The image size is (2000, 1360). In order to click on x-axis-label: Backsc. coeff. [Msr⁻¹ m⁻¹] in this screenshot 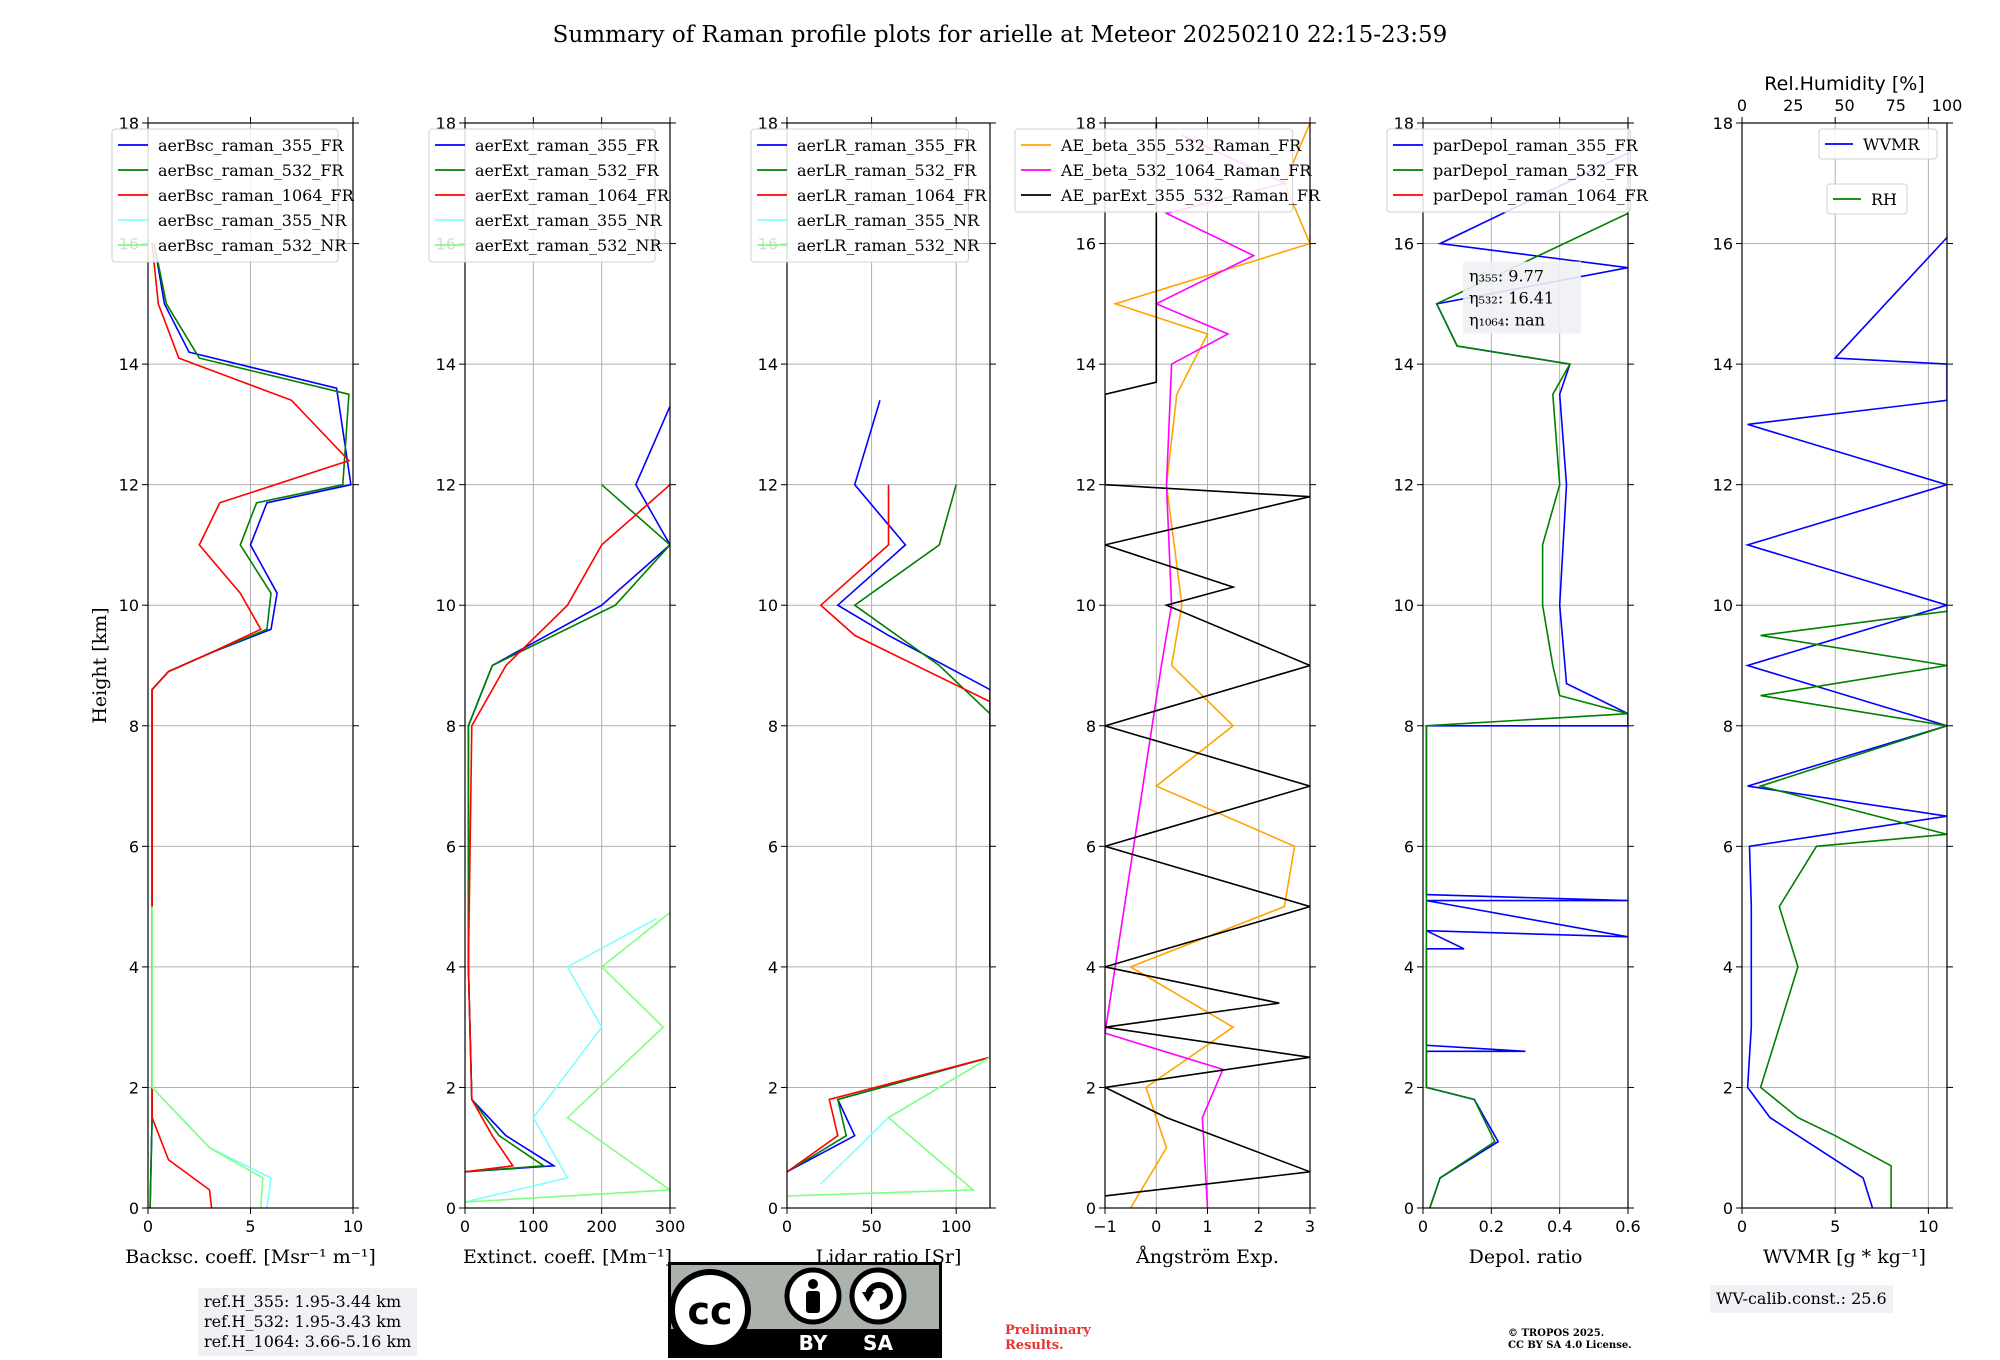, I will do `click(250, 1257)`.